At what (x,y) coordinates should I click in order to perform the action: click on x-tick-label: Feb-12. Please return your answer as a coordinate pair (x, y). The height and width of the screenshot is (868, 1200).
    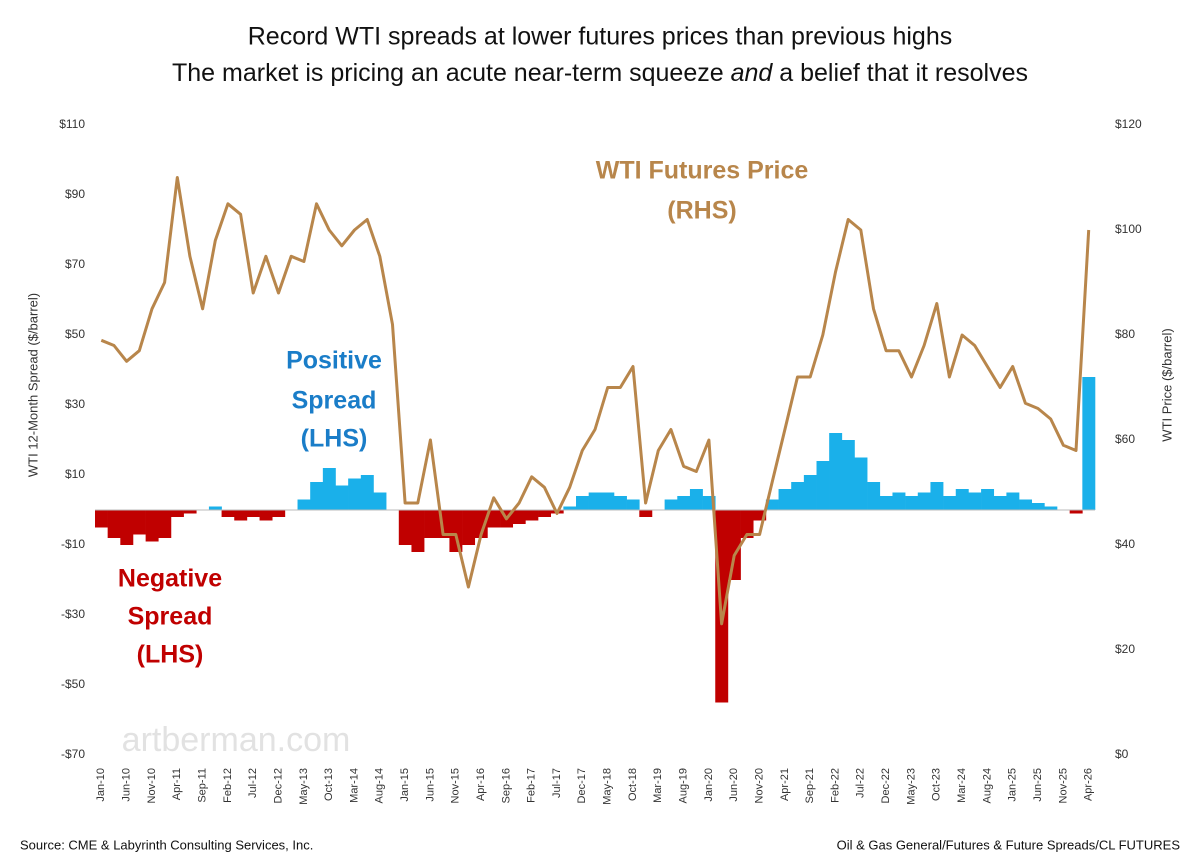
    Looking at the image, I should click on (228, 785).